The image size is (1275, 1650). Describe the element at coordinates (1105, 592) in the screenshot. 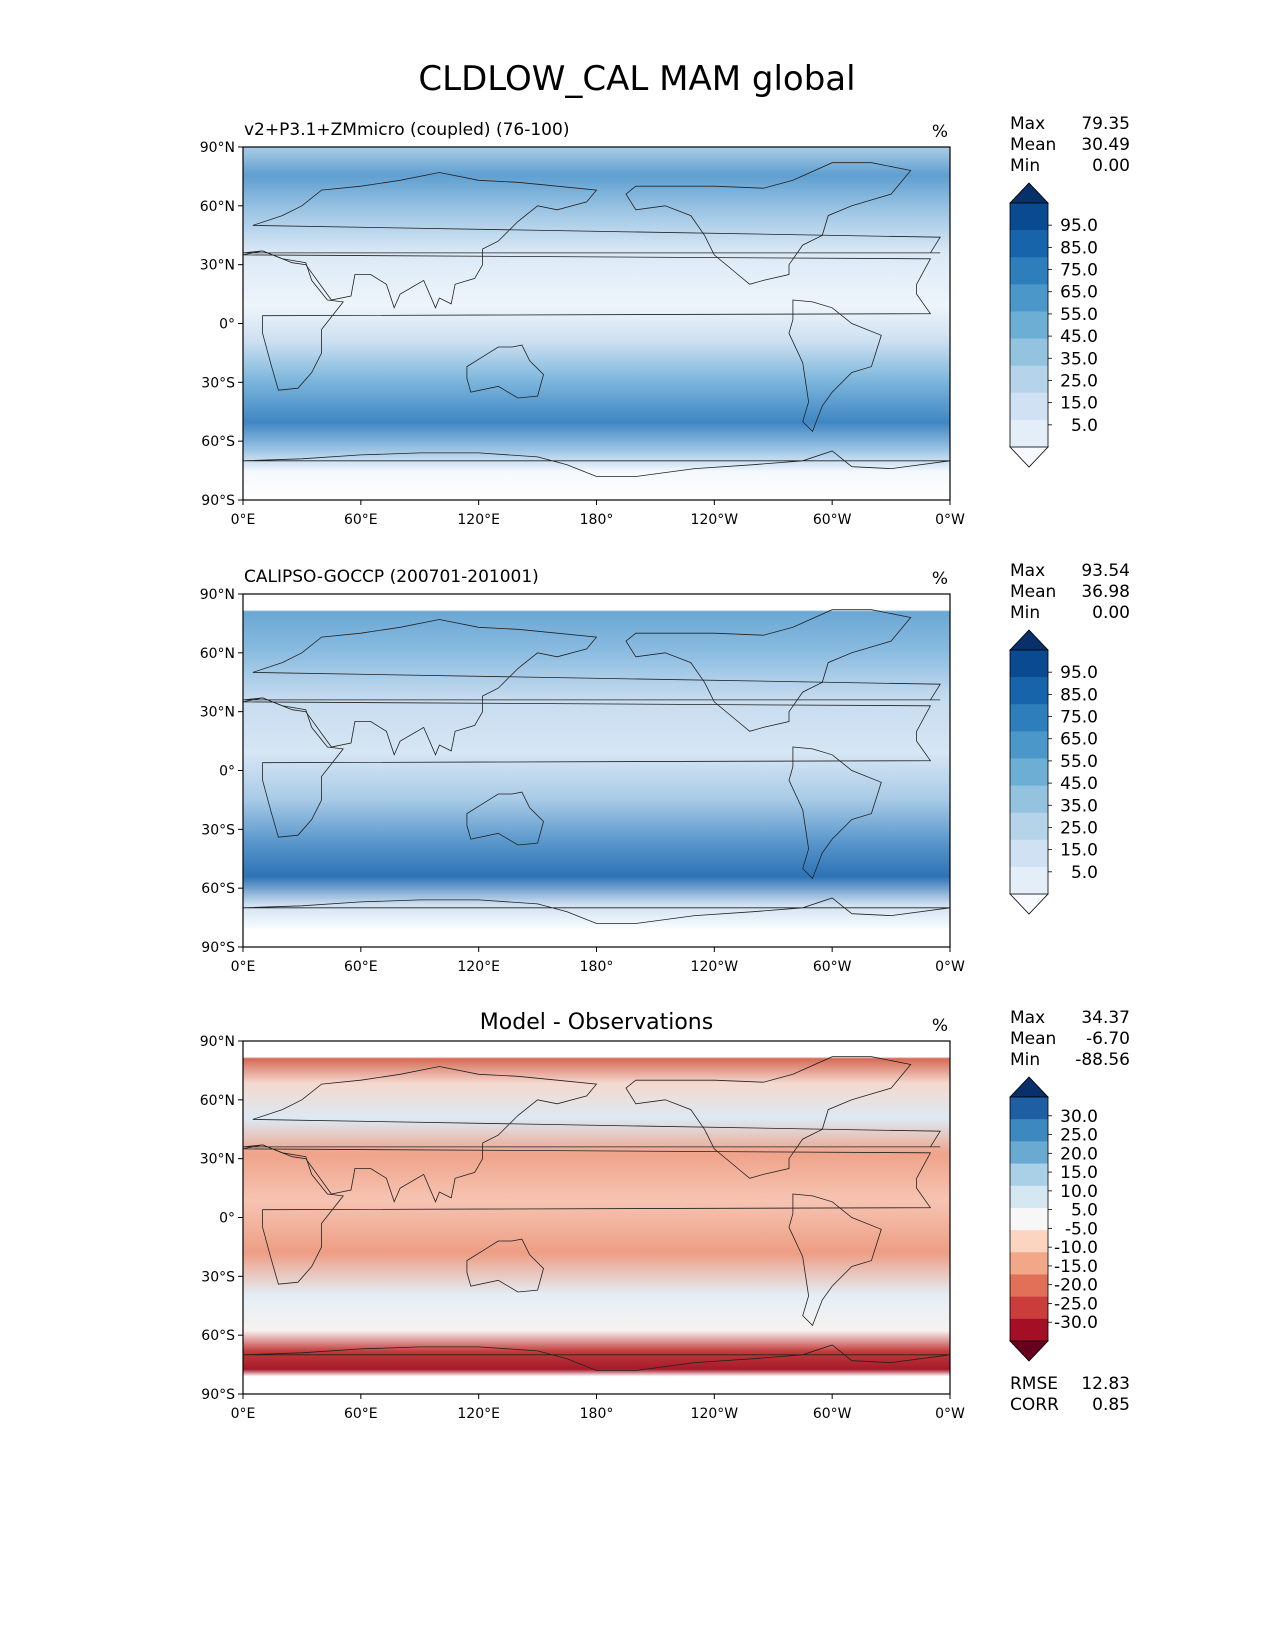

I see `stat-value: 36.98` at that location.